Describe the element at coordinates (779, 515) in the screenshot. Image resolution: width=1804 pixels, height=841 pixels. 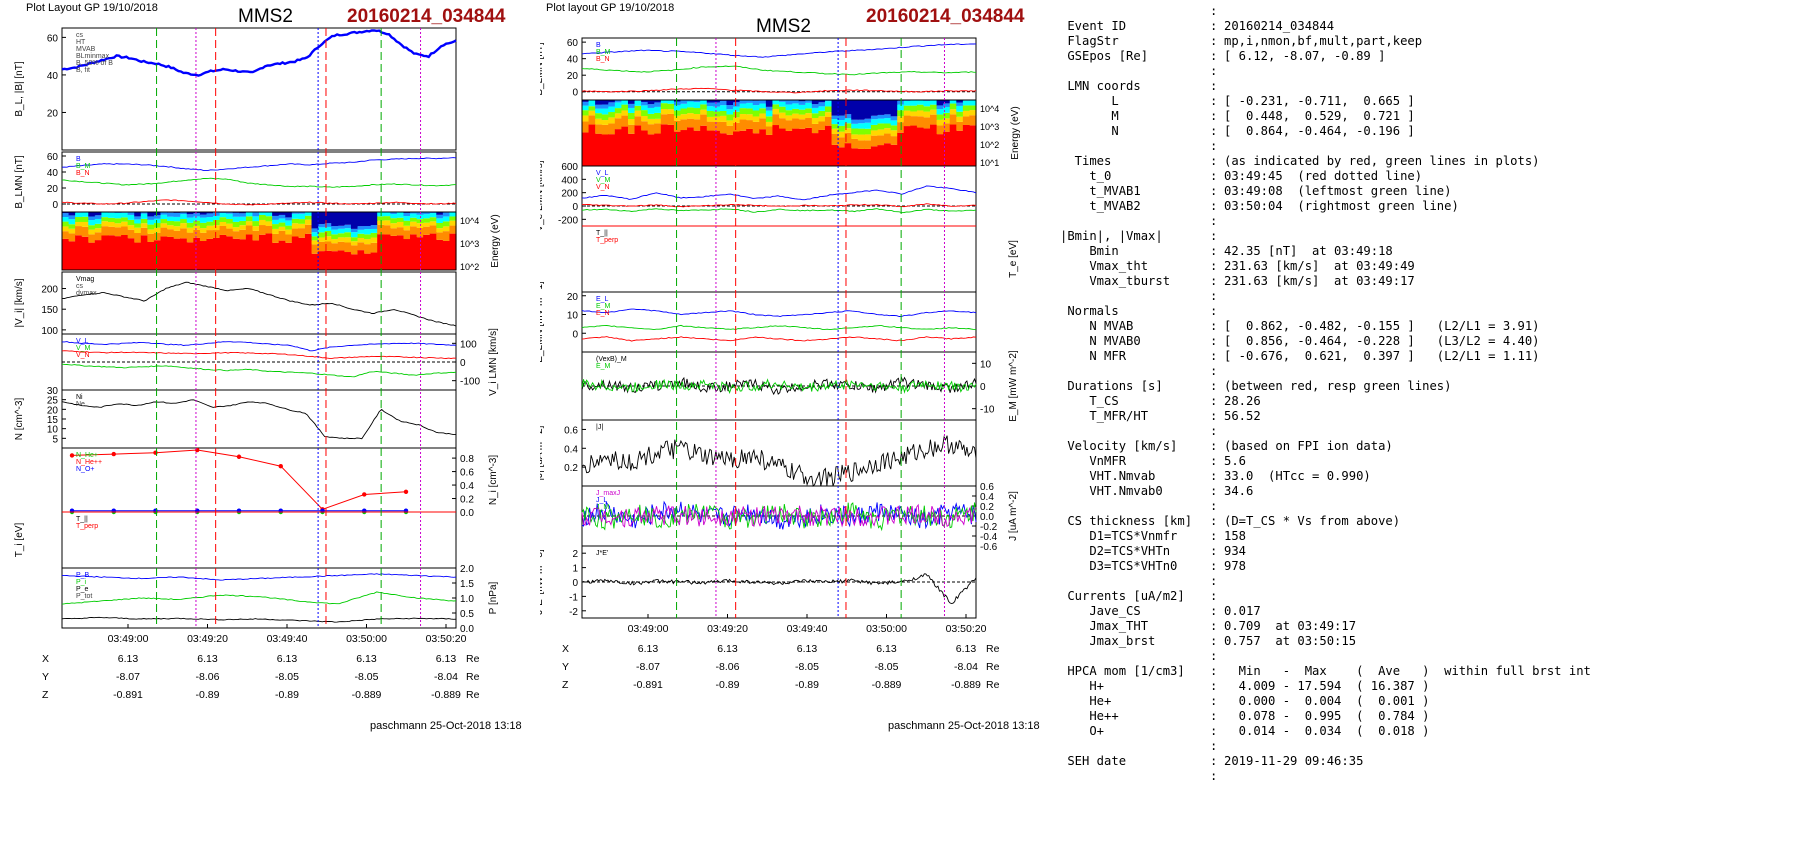
I see `series-line` at that location.